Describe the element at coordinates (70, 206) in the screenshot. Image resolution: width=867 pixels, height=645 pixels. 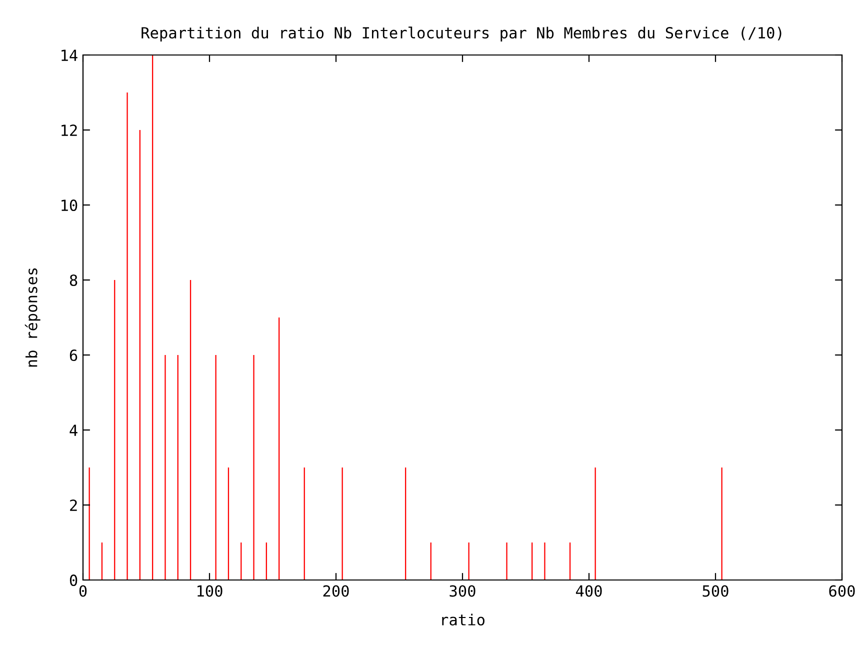
I see `y-tick-label: 10` at that location.